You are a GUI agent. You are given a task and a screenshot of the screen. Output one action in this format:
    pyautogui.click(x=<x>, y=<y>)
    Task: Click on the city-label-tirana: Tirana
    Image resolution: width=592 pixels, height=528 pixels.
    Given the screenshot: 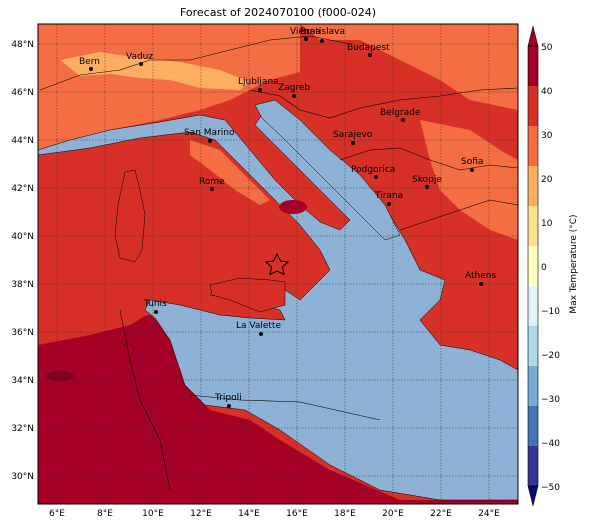 What is the action you would take?
    pyautogui.click(x=388, y=196)
    